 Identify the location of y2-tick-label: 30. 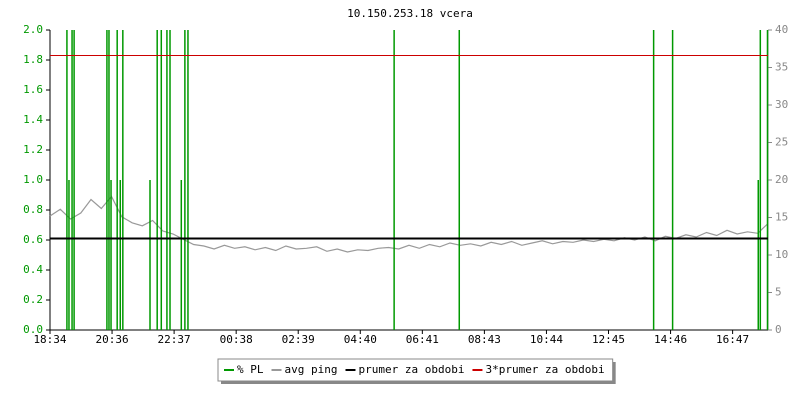
(781, 104).